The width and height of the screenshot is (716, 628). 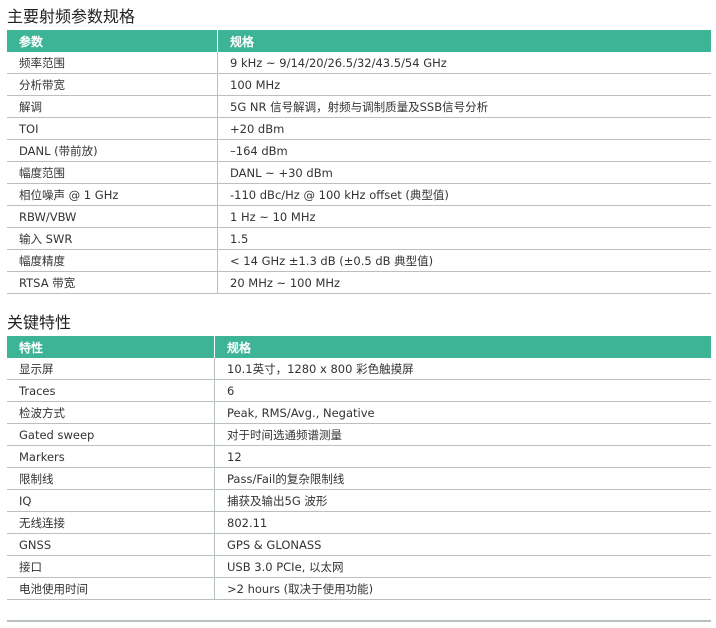 I want to click on spec-value: 1 Hz ~ 10 MHz, so click(x=464, y=216).